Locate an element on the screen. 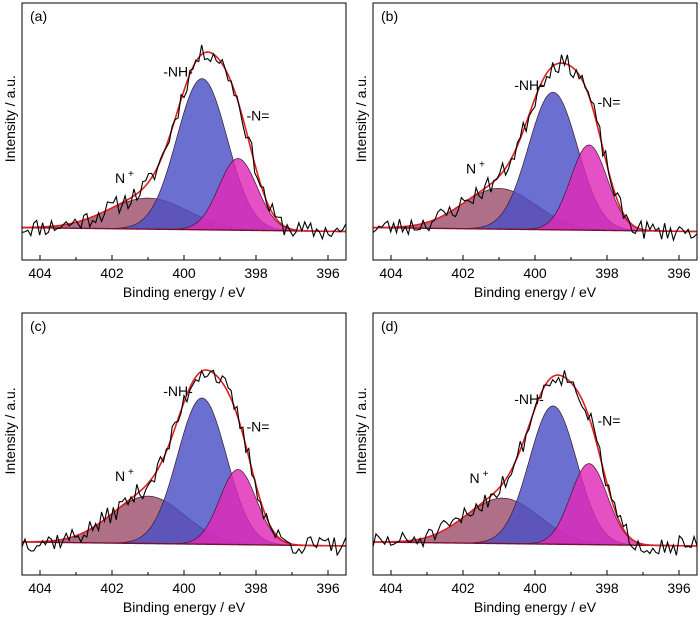  panel-label: (a) is located at coordinates (38, 16).